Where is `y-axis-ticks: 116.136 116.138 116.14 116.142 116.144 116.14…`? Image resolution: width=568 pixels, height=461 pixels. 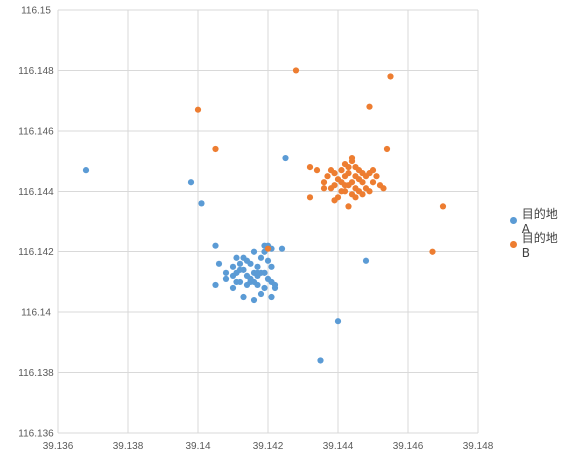 y-axis-ticks: 116.136 116.138 116.14 116.142 116.144 116.14… is located at coordinates (36, 223).